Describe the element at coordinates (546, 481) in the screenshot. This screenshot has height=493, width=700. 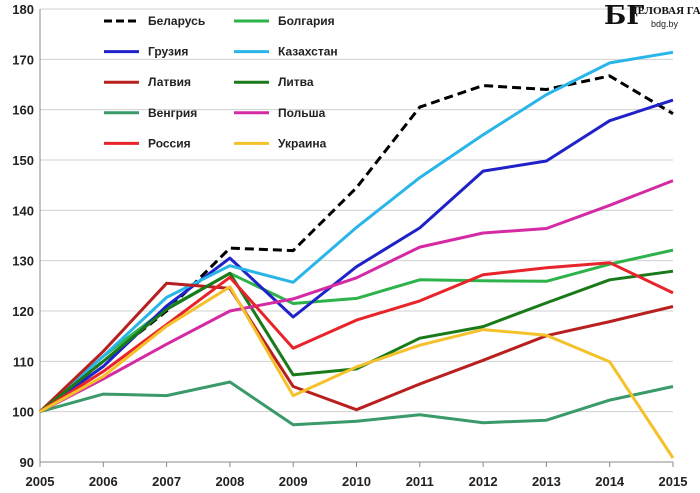
I see `x-tick-label: 2013` at that location.